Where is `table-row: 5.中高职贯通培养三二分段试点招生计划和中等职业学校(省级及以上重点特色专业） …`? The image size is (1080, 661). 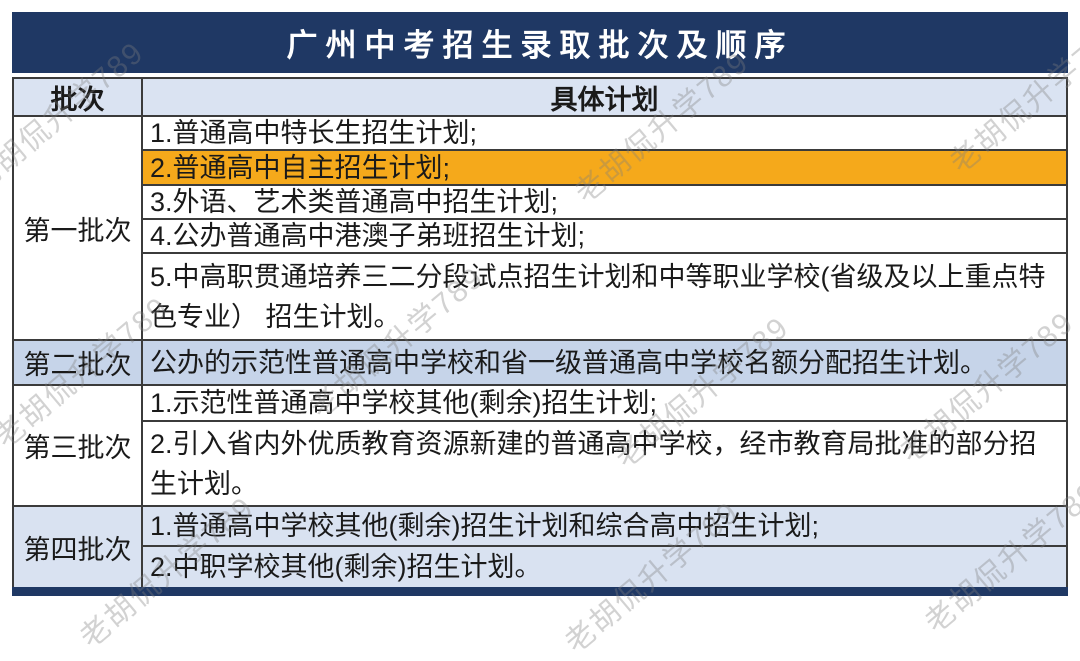 table-row: 5.中高职贯通培养三二分段试点招生计划和中等职业学校(省级及以上重点特色专业） … is located at coordinates (604, 296).